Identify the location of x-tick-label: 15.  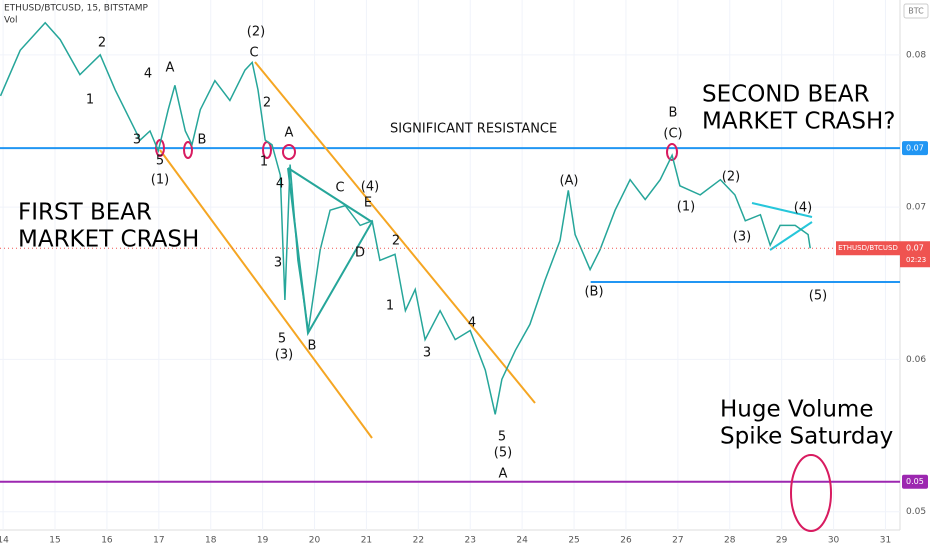
(54, 541).